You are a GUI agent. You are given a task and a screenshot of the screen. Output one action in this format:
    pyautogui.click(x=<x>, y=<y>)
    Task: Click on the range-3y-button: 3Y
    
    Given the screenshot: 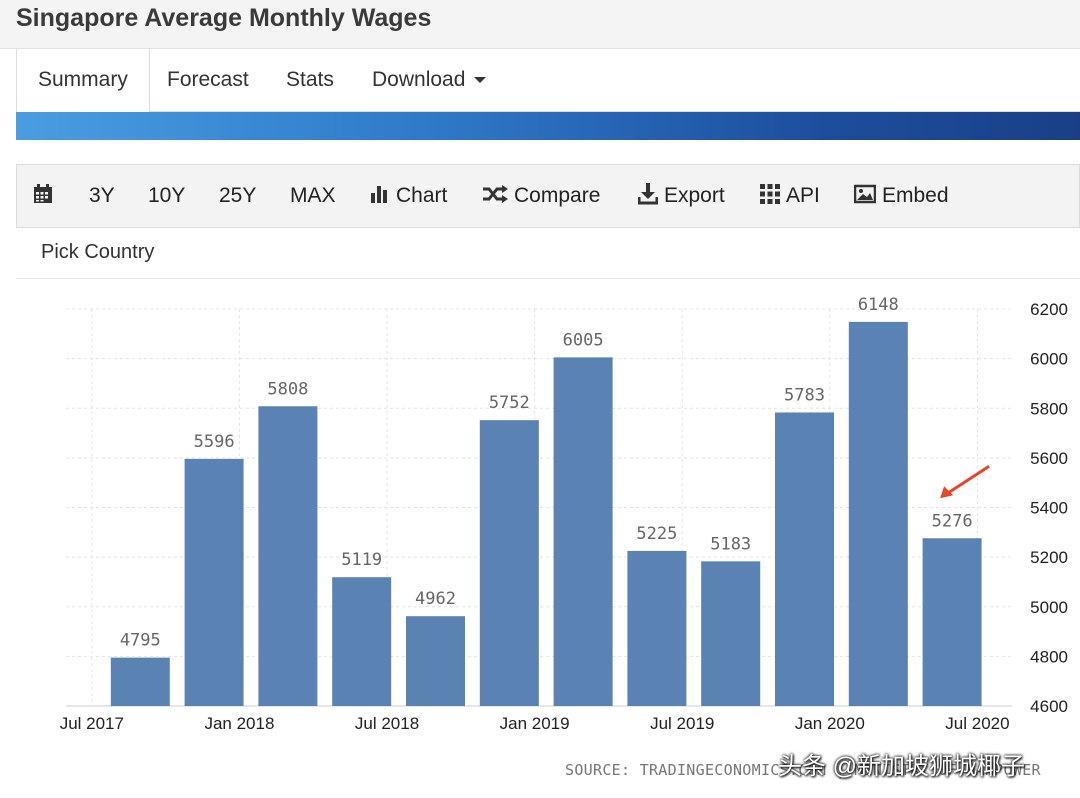 What is the action you would take?
    pyautogui.click(x=102, y=195)
    